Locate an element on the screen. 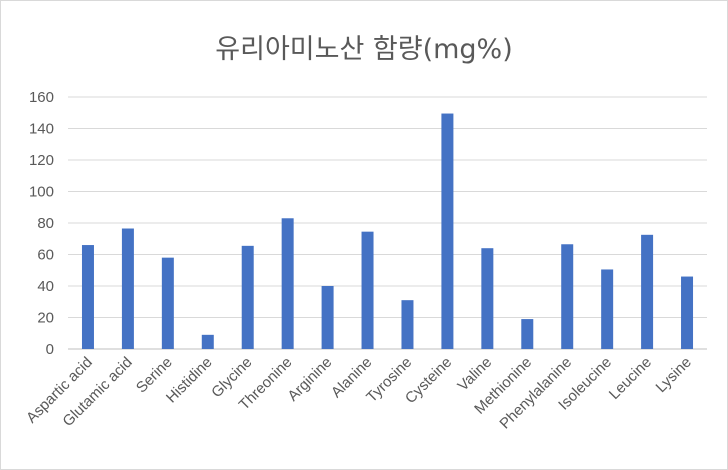  y-tick-label: 120 is located at coordinates (41, 160).